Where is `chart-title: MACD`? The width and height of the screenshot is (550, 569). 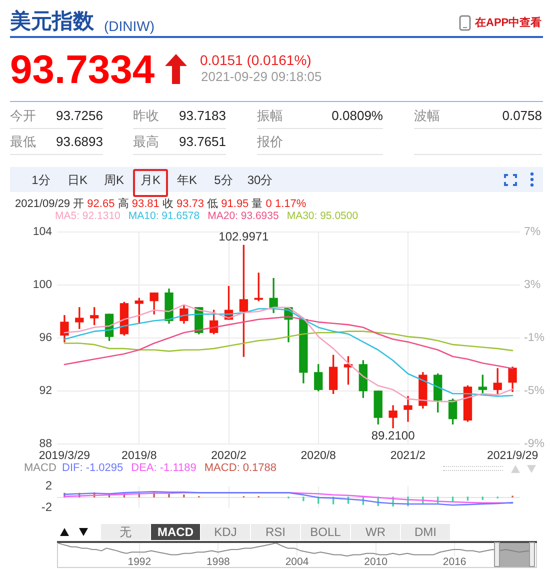 chart-title: MACD is located at coordinates (40, 468).